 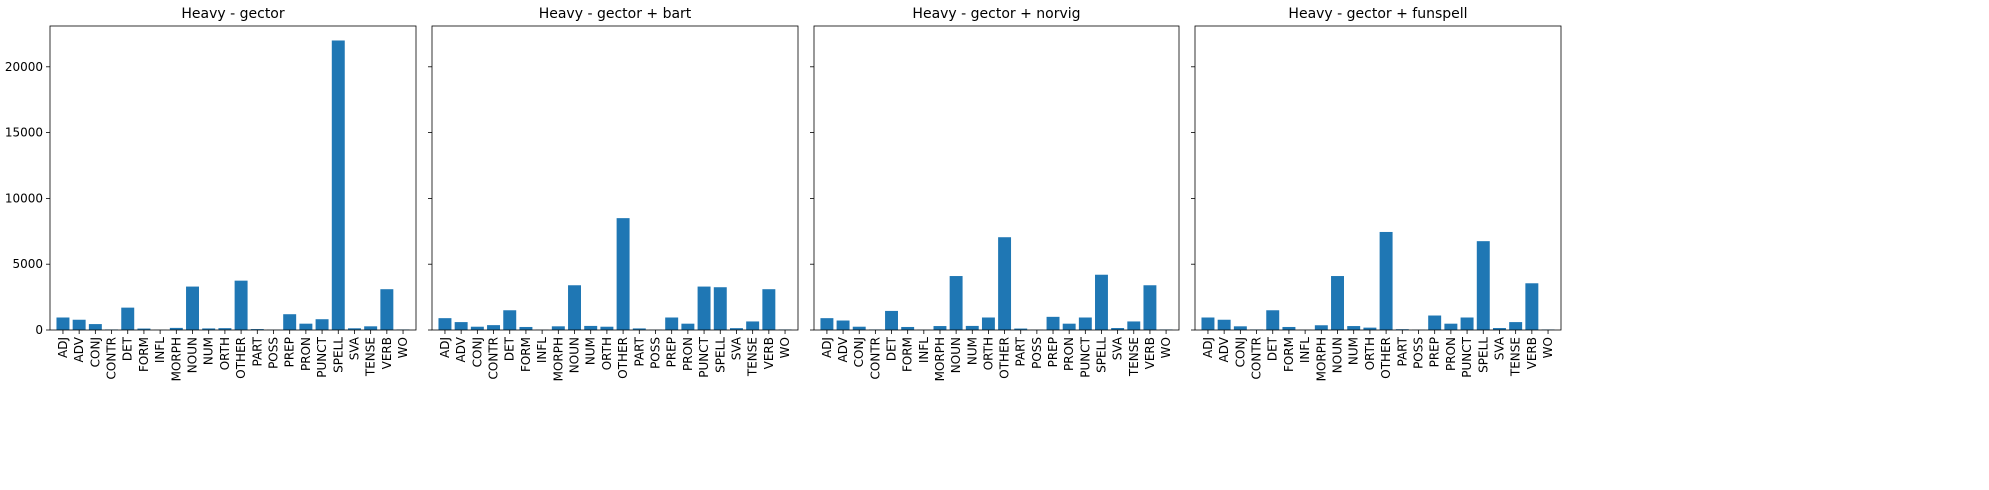 I want to click on y-tick-label: 0, so click(x=39, y=330).